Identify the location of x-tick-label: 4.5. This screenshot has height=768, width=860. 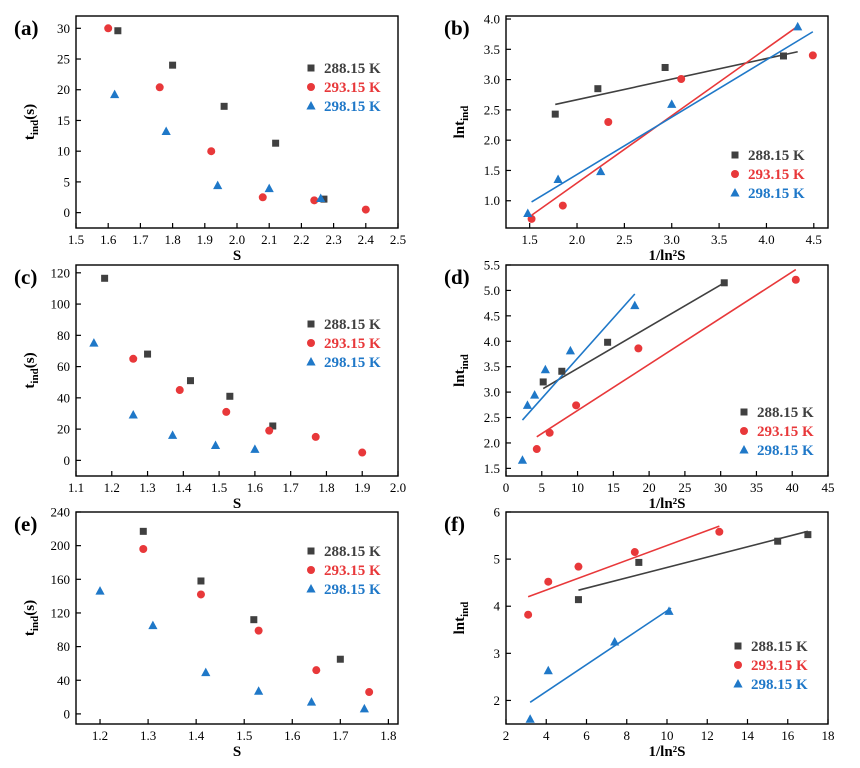
(814, 239).